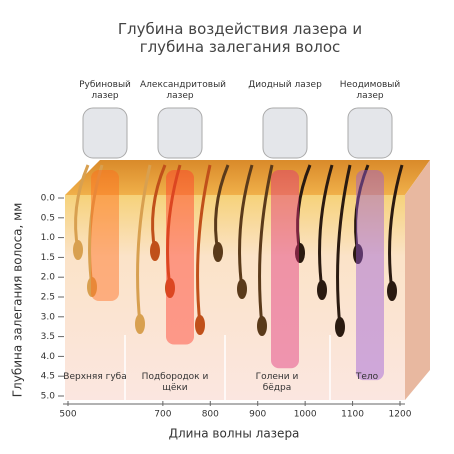 The height and width of the screenshot is (454, 454). I want to click on y-tick-label: 4.5, so click(48, 377).